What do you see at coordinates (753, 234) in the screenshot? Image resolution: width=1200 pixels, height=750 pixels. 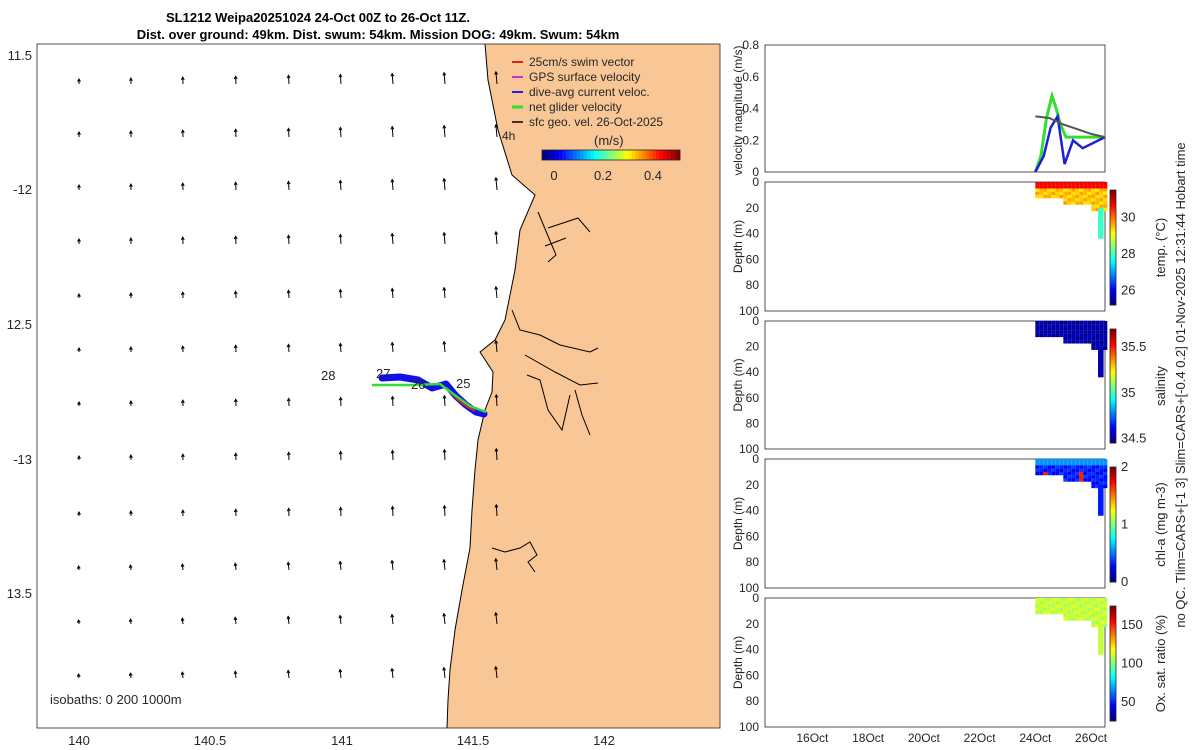 I see `depth-ytick: 40` at bounding box center [753, 234].